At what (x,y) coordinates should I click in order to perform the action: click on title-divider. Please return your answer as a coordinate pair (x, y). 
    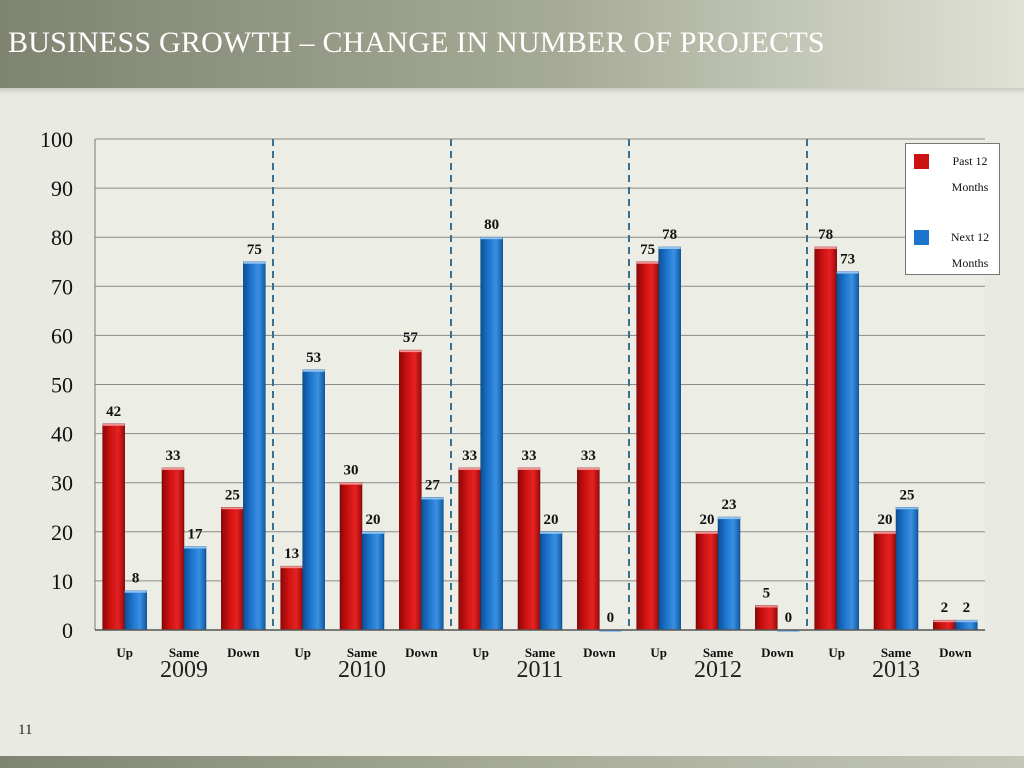
    Looking at the image, I should click on (512, 91).